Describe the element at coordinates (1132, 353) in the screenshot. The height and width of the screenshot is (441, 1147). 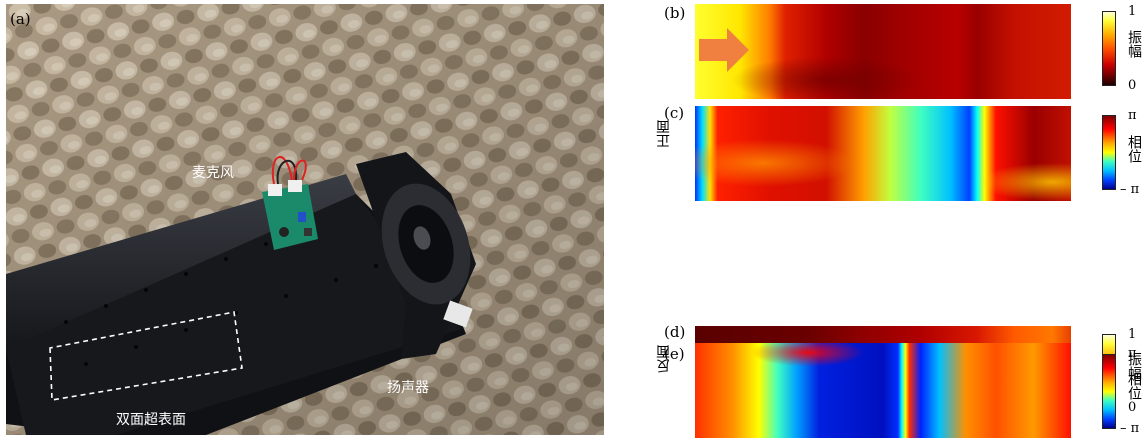
I see `phase-max-tick-back: π` at that location.